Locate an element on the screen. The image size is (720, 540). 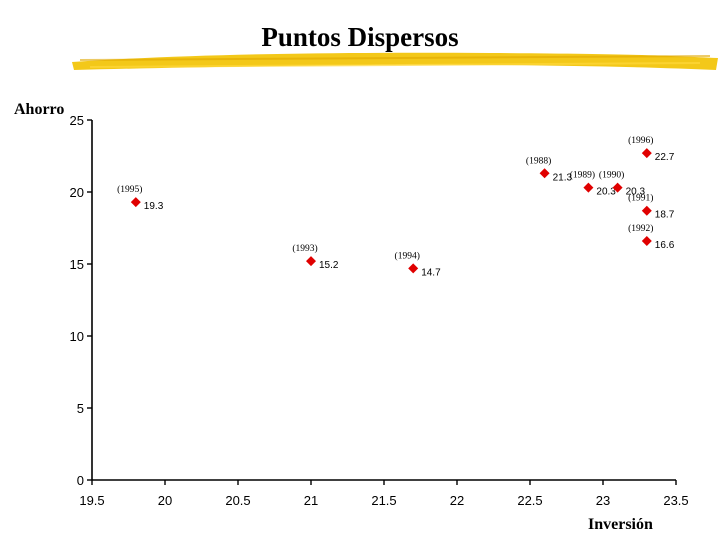
data-value-label: 19.3 is located at coordinates (154, 206).